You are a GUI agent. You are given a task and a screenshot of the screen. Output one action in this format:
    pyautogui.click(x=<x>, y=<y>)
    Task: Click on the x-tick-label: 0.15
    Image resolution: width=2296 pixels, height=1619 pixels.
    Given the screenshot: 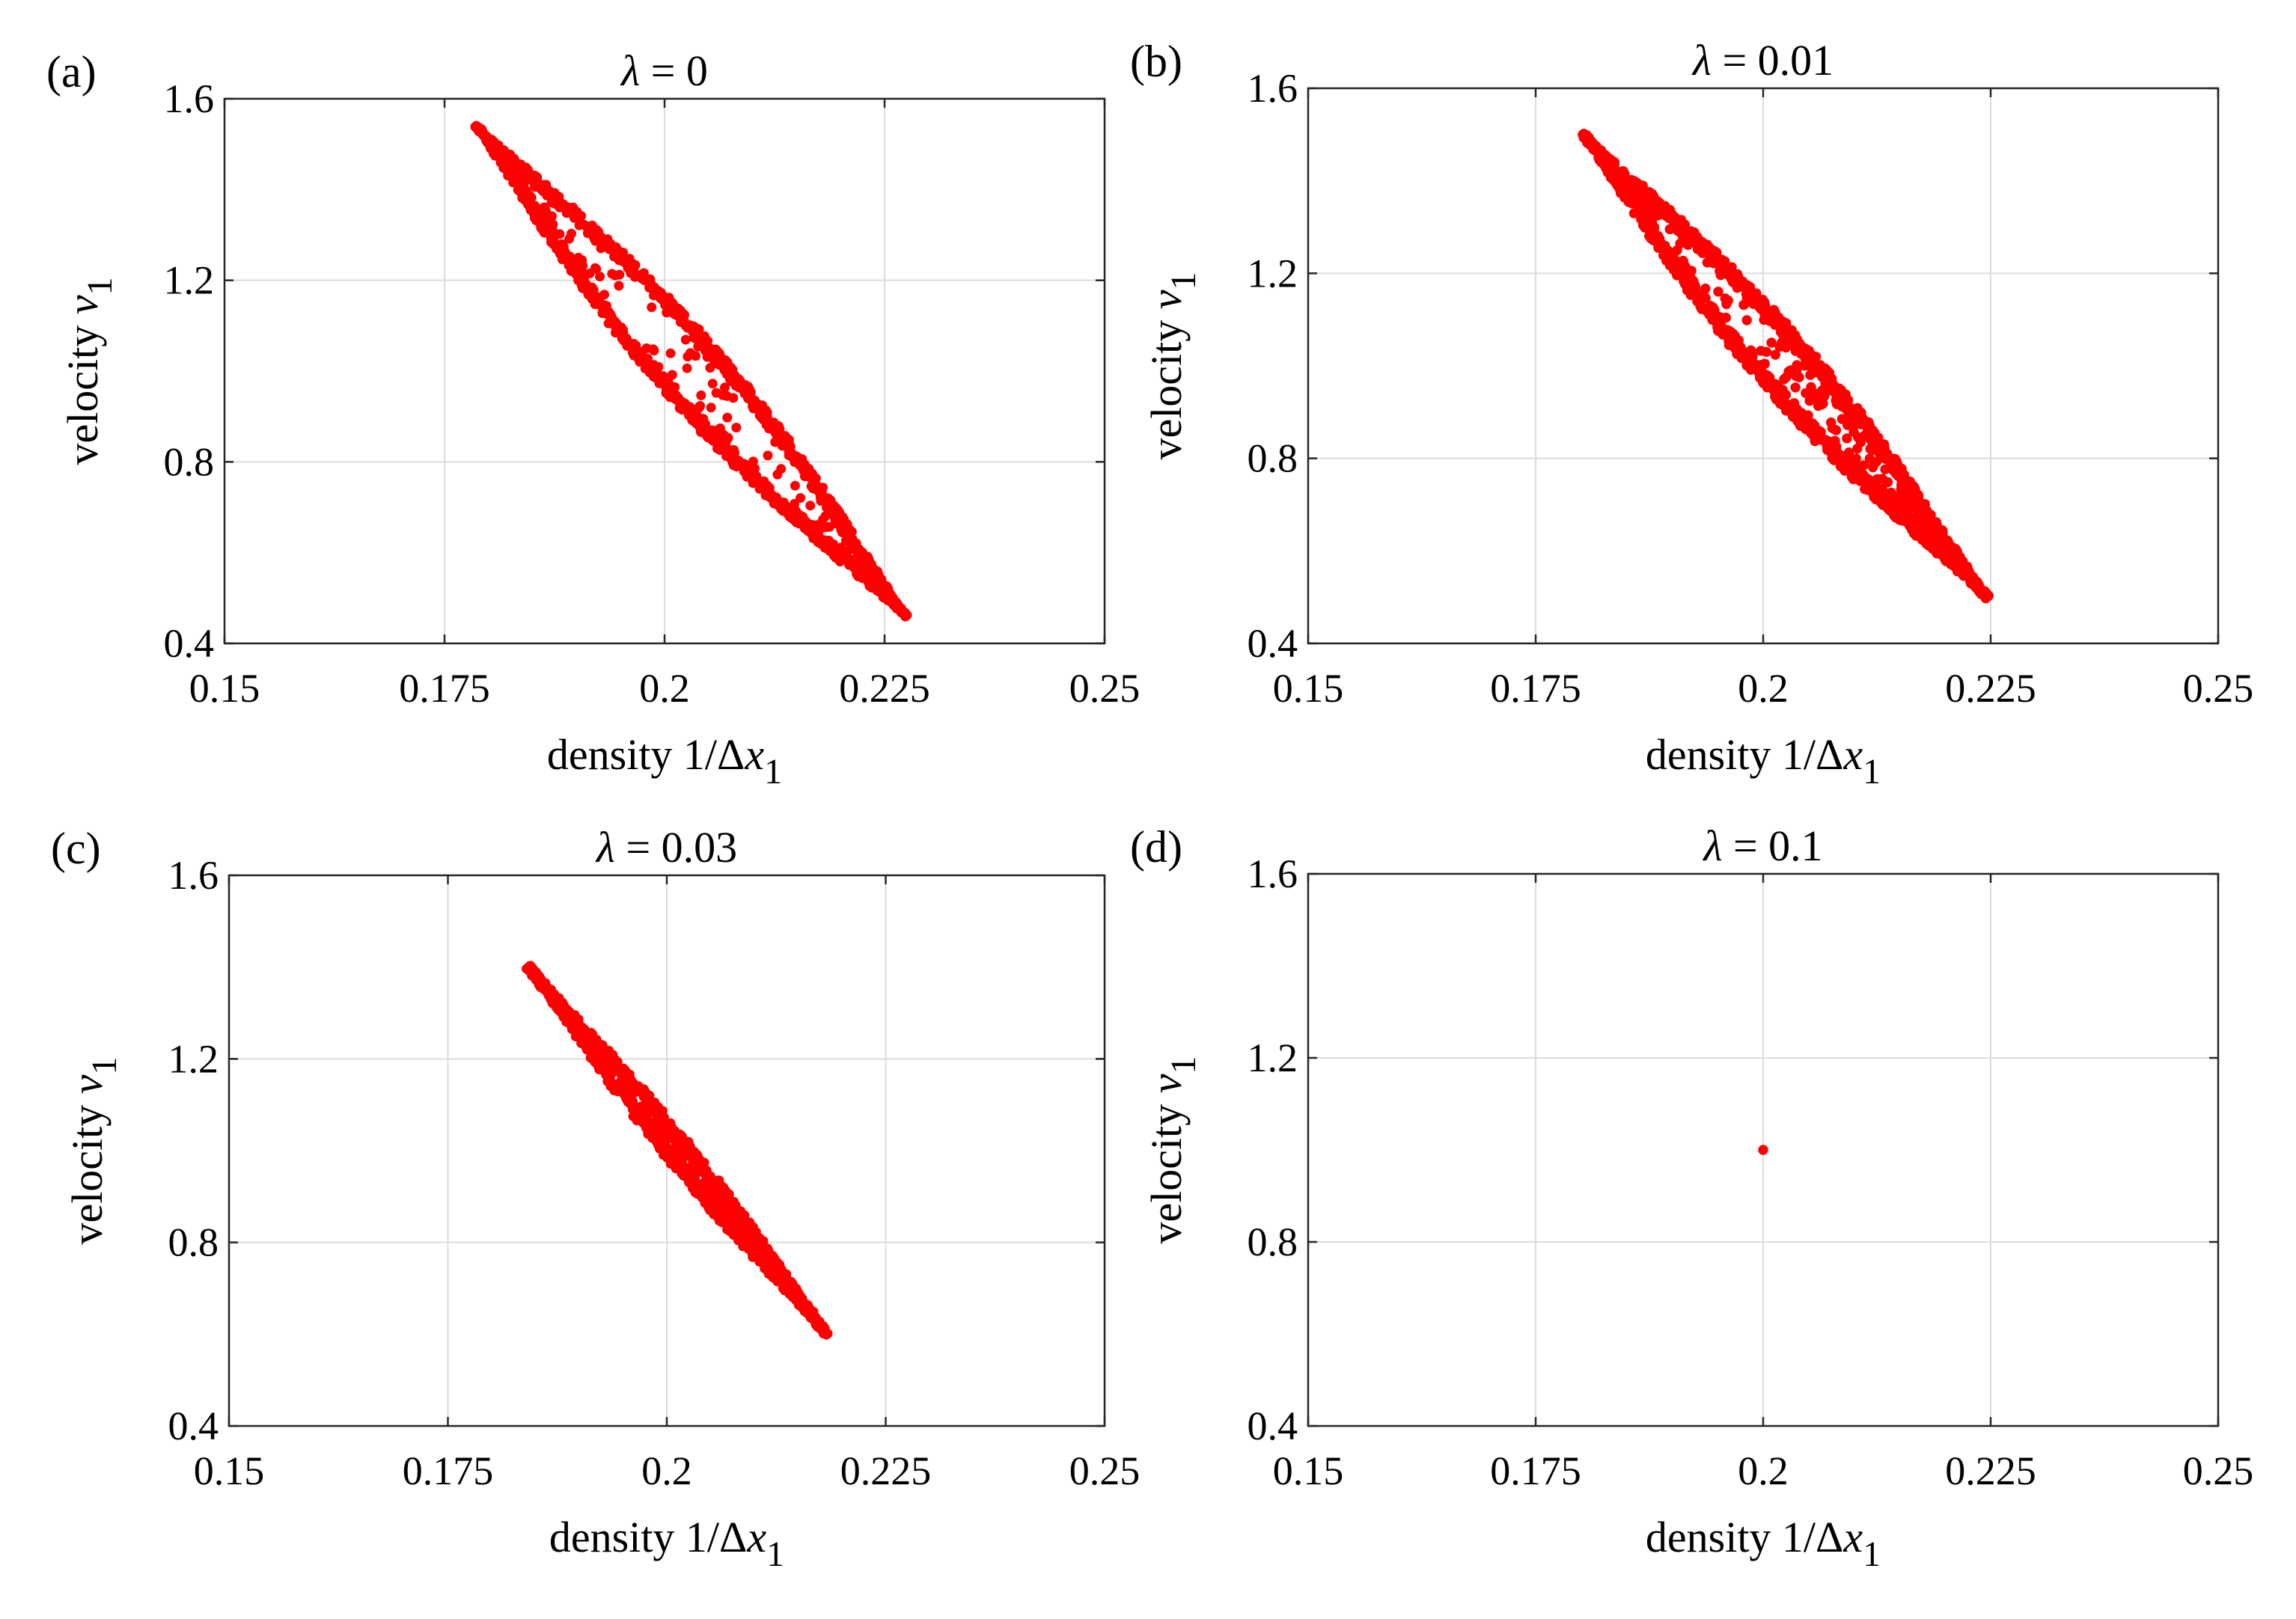 What is the action you would take?
    pyautogui.click(x=1308, y=688)
    